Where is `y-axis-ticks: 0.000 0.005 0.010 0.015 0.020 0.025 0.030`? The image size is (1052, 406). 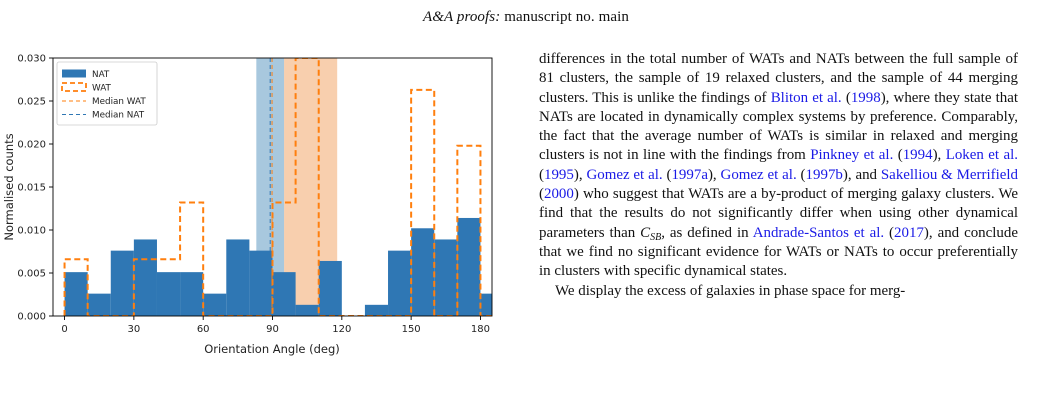 y-axis-ticks: 0.000 0.005 0.010 0.015 0.020 0.025 0.030 is located at coordinates (35, 188).